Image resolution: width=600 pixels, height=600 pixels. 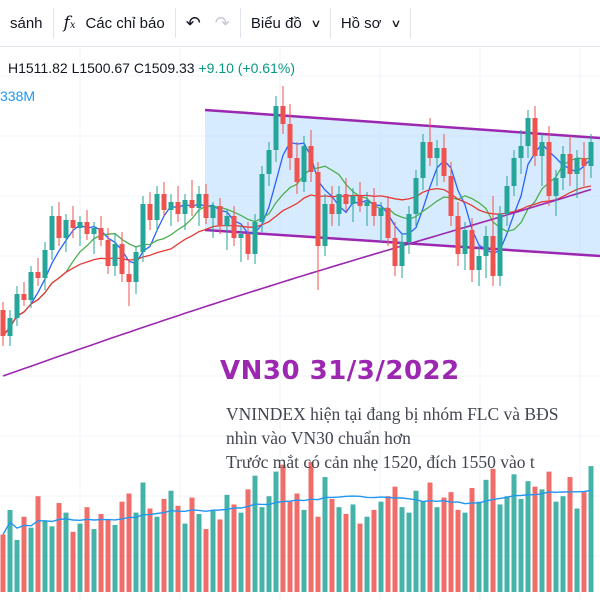 What do you see at coordinates (222, 22) in the screenshot?
I see `redo-icon: ↷` at bounding box center [222, 22].